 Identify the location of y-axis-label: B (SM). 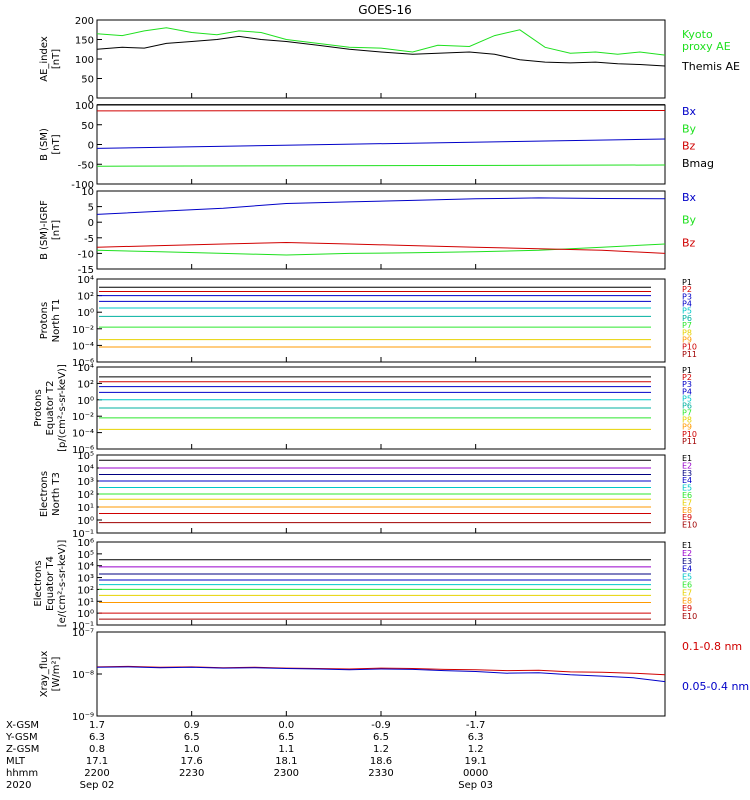
(44, 144).